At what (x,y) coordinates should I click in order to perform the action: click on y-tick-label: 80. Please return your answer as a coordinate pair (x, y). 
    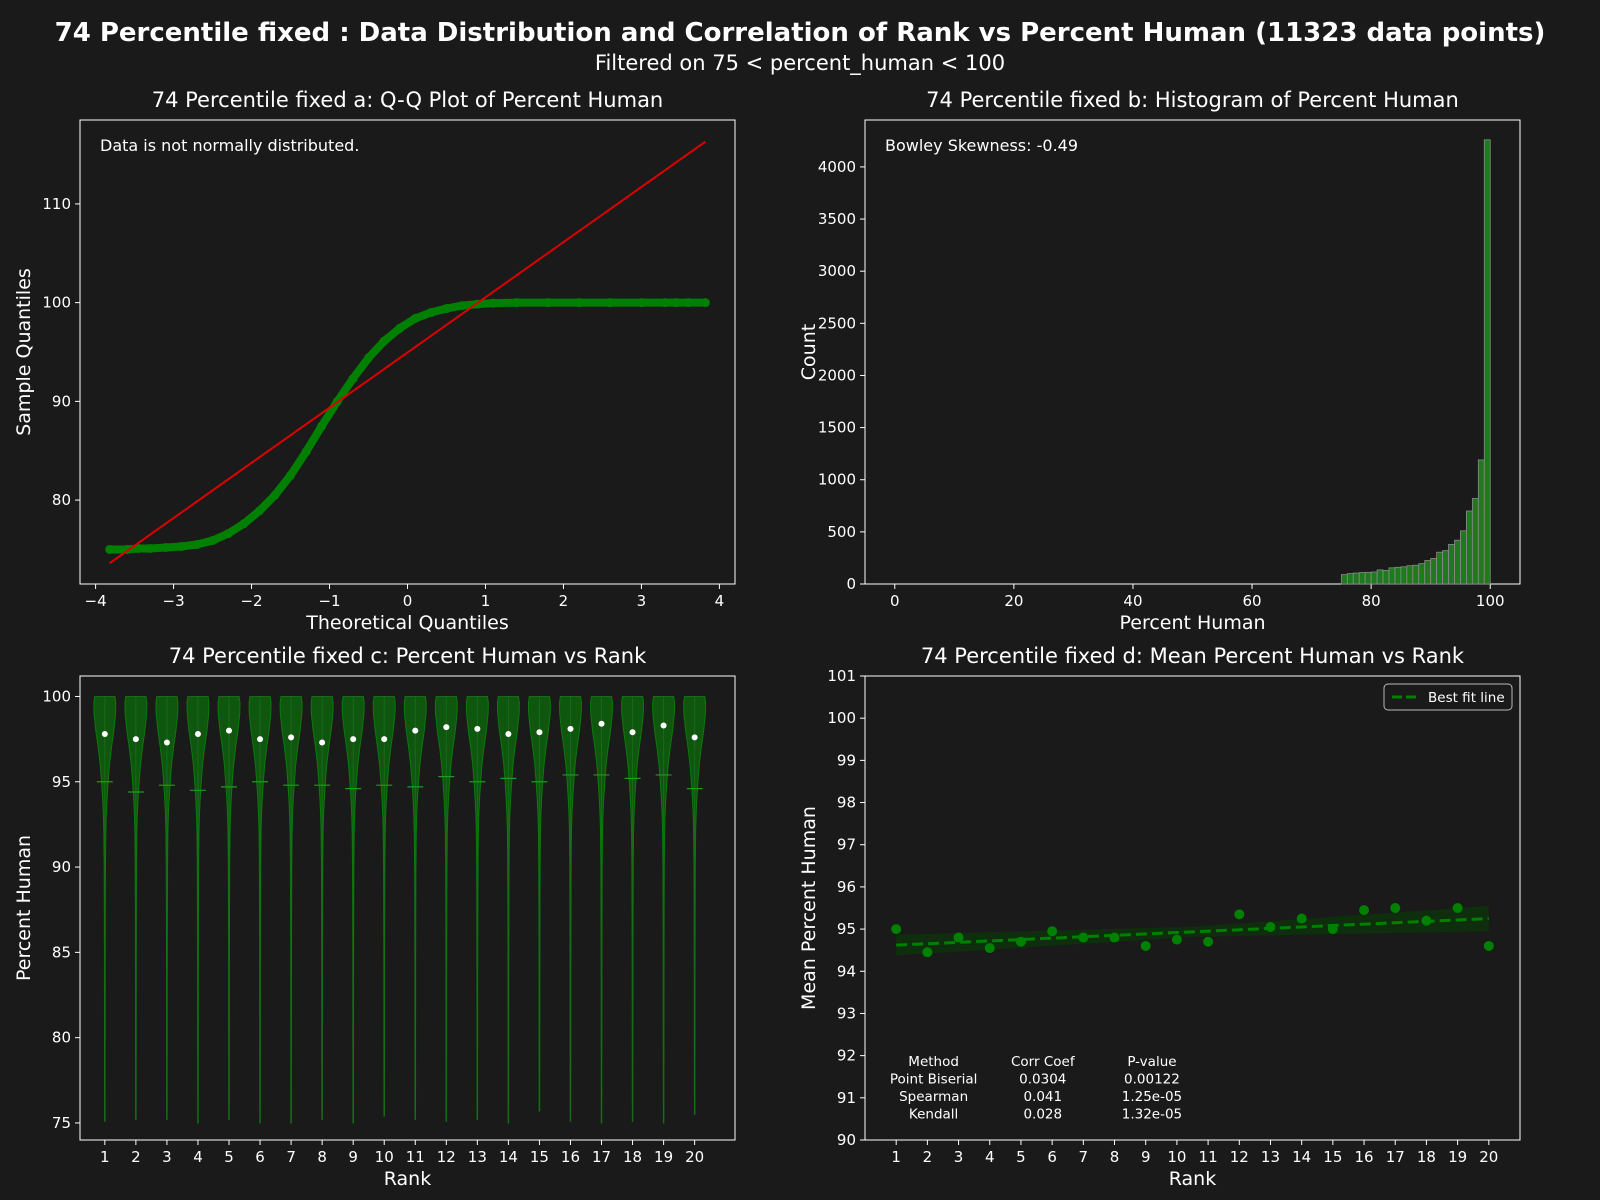
    Looking at the image, I should click on (61, 1038).